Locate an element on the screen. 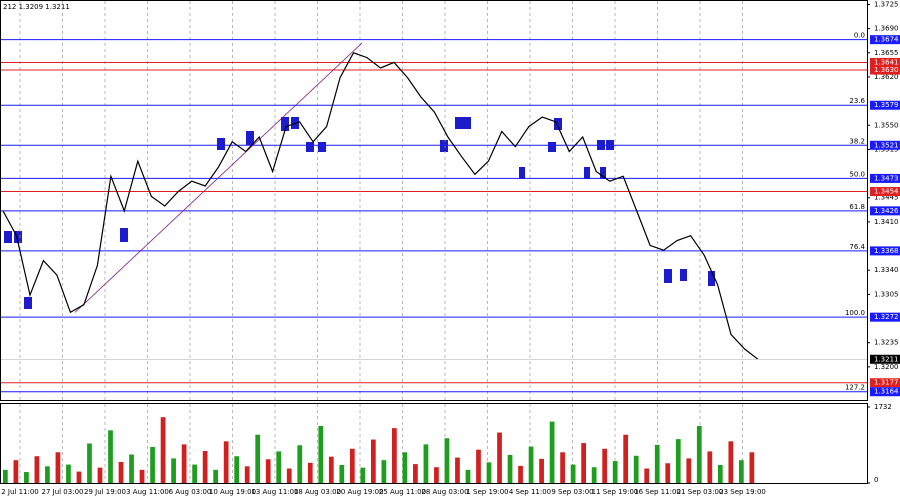 This screenshot has width=900, height=500. level-label: 1.3454 is located at coordinates (886, 192).